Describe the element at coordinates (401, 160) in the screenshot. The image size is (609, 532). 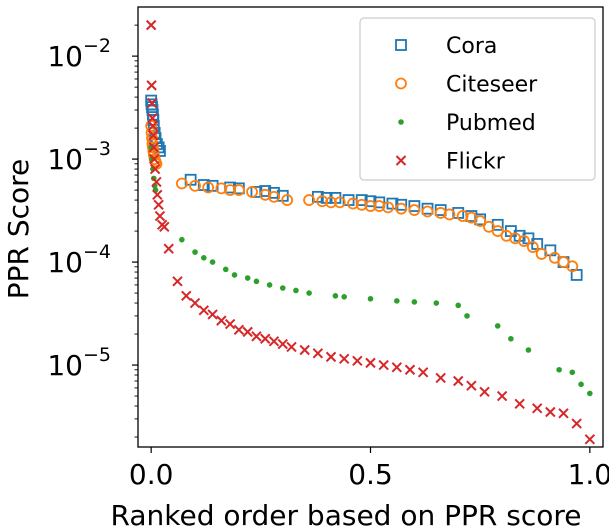
I see `legend-marker-flickr` at that location.